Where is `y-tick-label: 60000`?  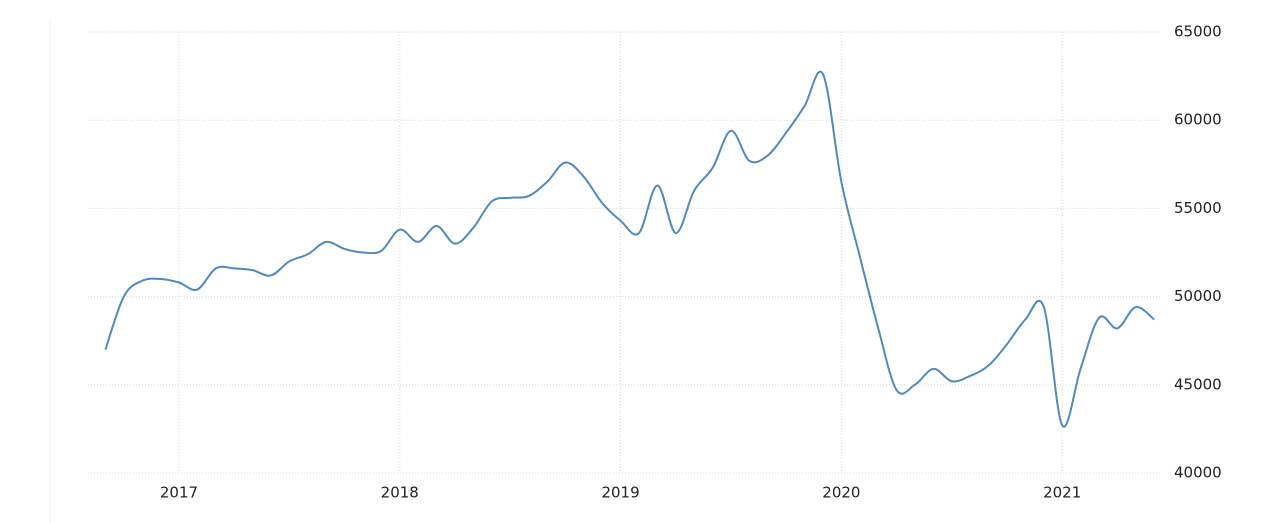 y-tick-label: 60000 is located at coordinates (1198, 120).